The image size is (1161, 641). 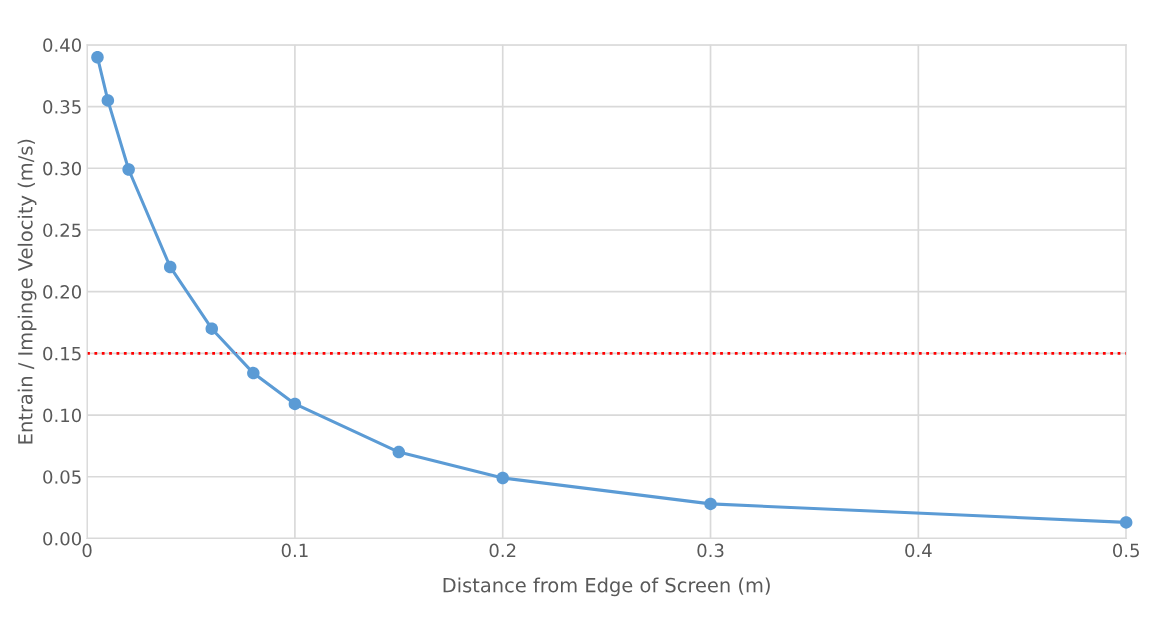 What do you see at coordinates (87, 550) in the screenshot?
I see `x-tick-label: 0` at bounding box center [87, 550].